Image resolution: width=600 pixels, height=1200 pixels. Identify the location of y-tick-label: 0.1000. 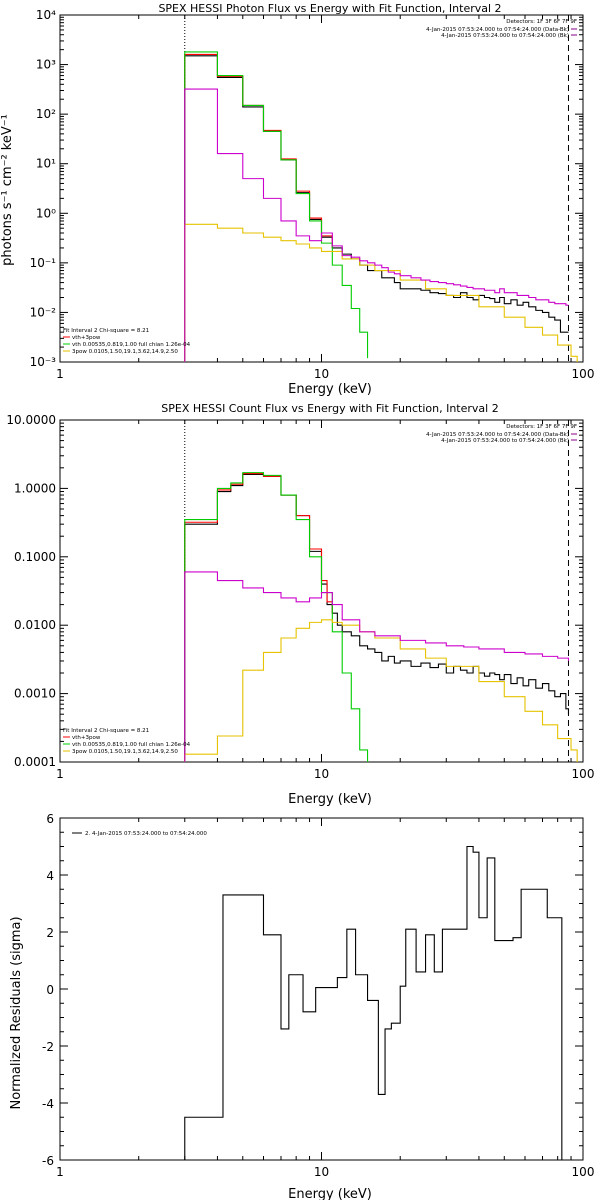
(35, 557).